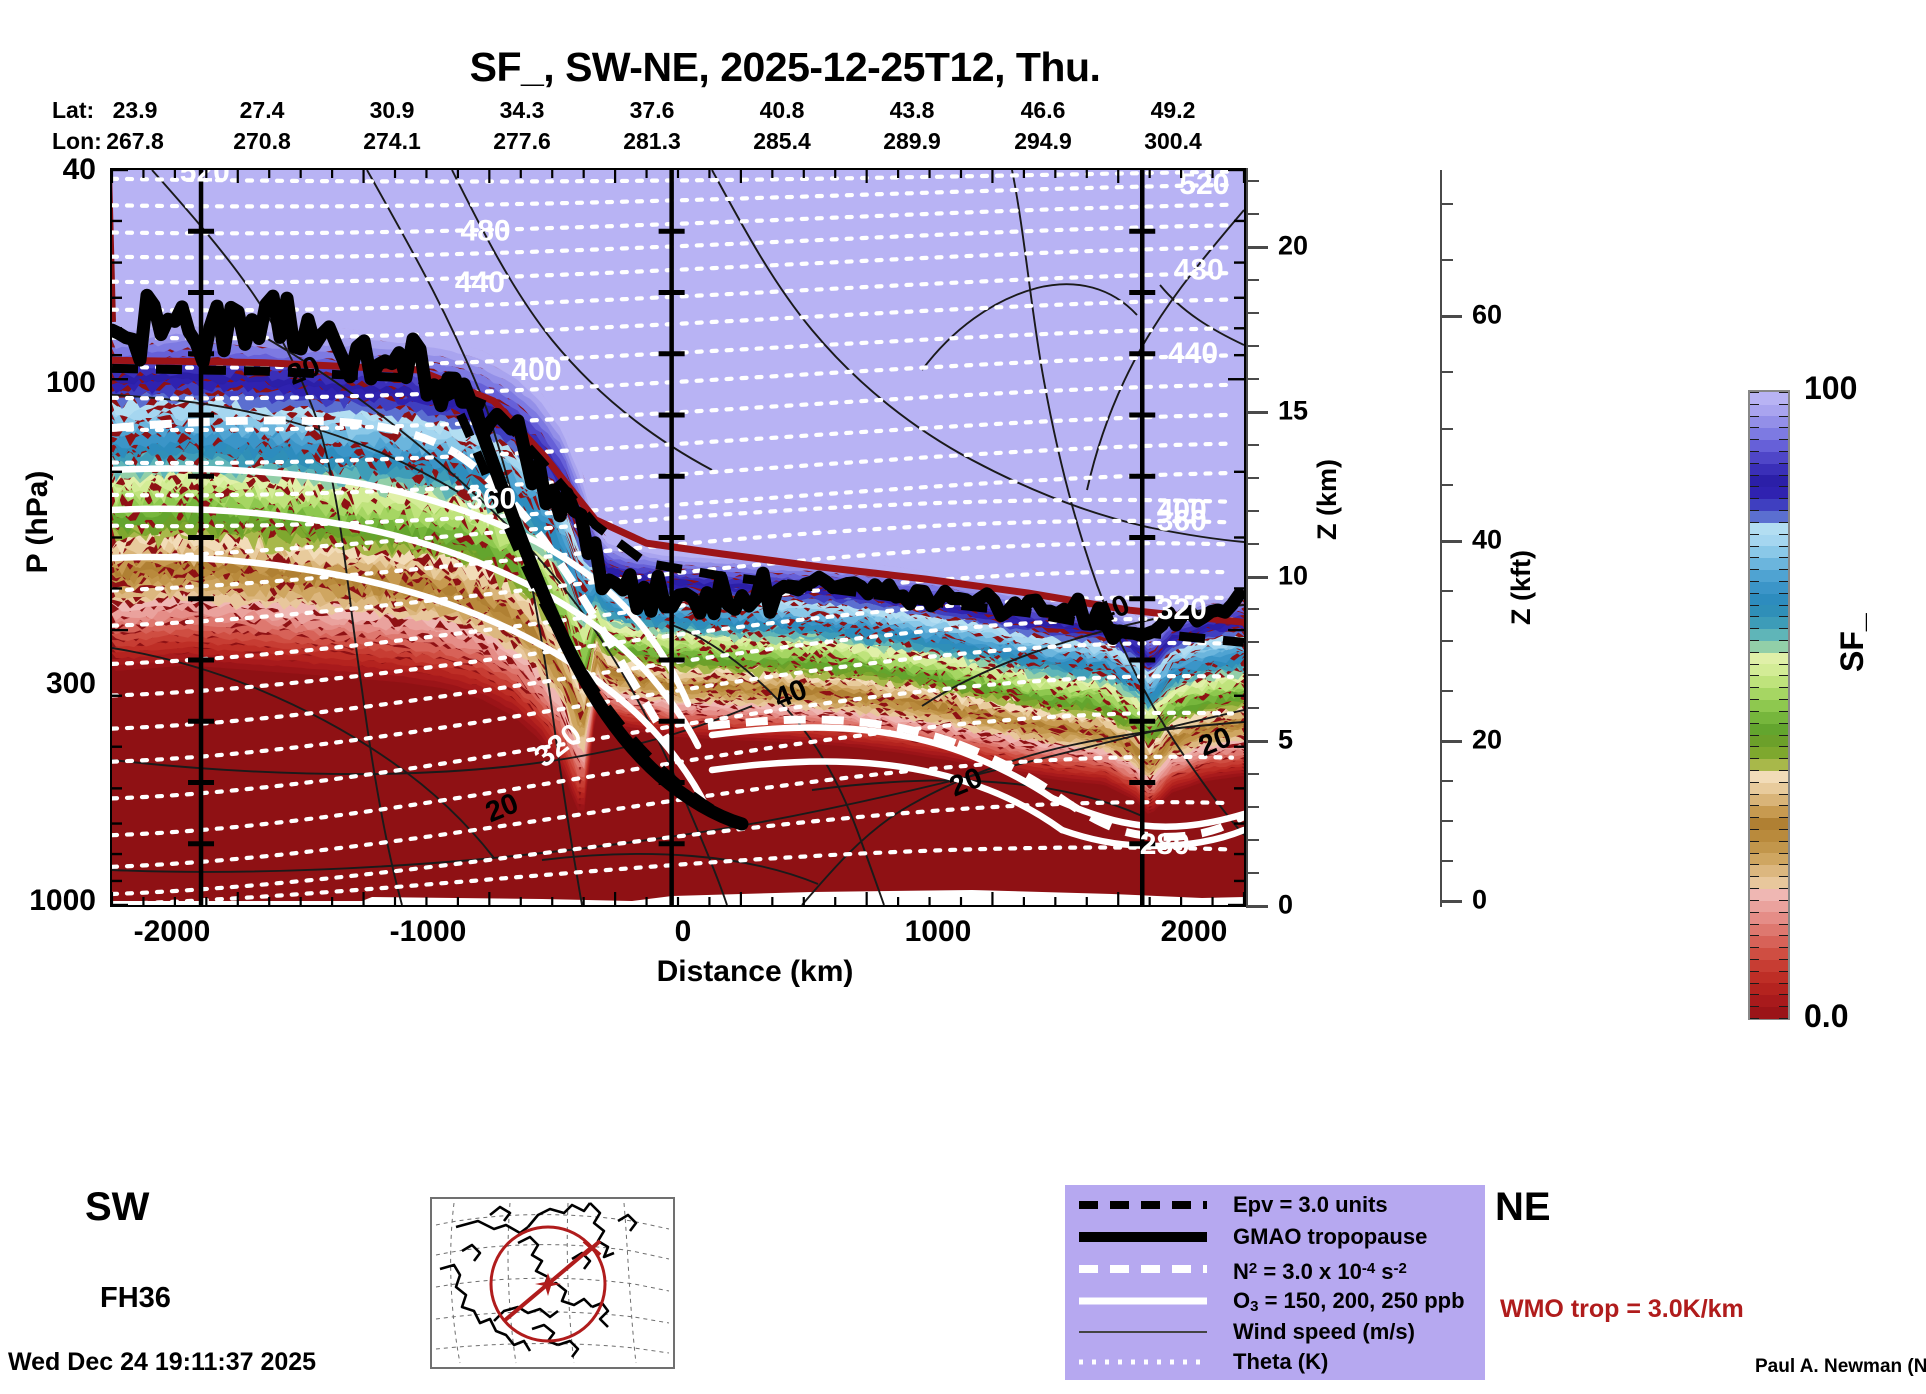  What do you see at coordinates (1286, 739) in the screenshot?
I see `zkm-tick-label: 5` at bounding box center [1286, 739].